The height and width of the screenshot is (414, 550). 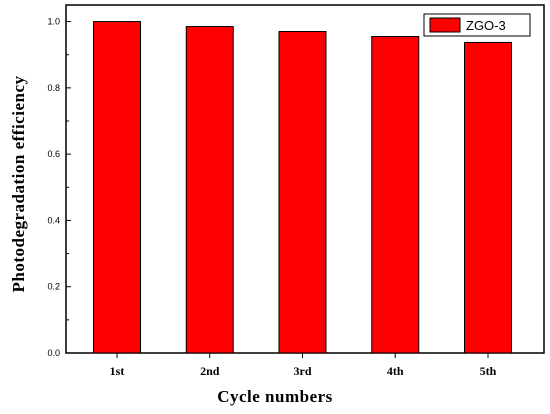 What do you see at coordinates (302, 192) in the screenshot?
I see `bar-3rd` at bounding box center [302, 192].